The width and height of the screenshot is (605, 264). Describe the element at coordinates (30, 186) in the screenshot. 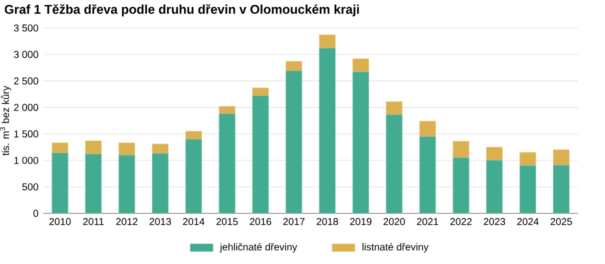

I see `y-tick-label: 500` at that location.